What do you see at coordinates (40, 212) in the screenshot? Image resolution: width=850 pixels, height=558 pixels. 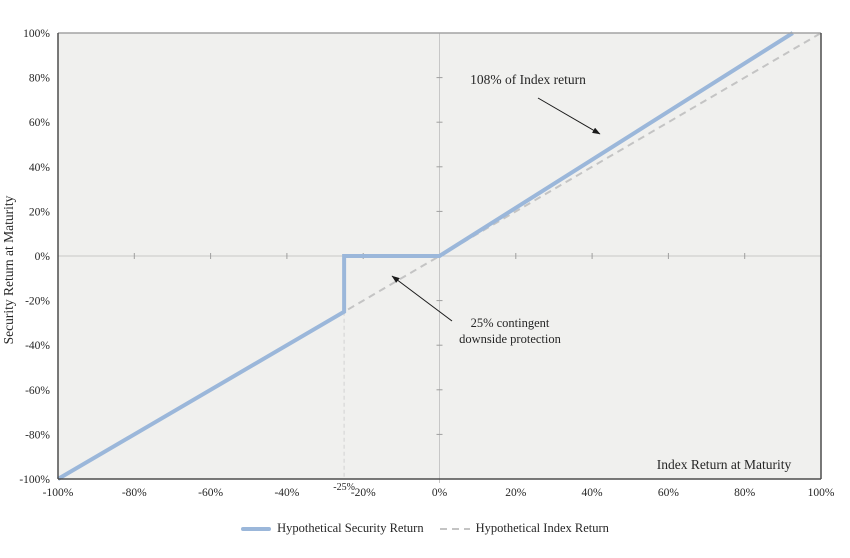 I see `y-tick-label: 20%` at bounding box center [40, 212].